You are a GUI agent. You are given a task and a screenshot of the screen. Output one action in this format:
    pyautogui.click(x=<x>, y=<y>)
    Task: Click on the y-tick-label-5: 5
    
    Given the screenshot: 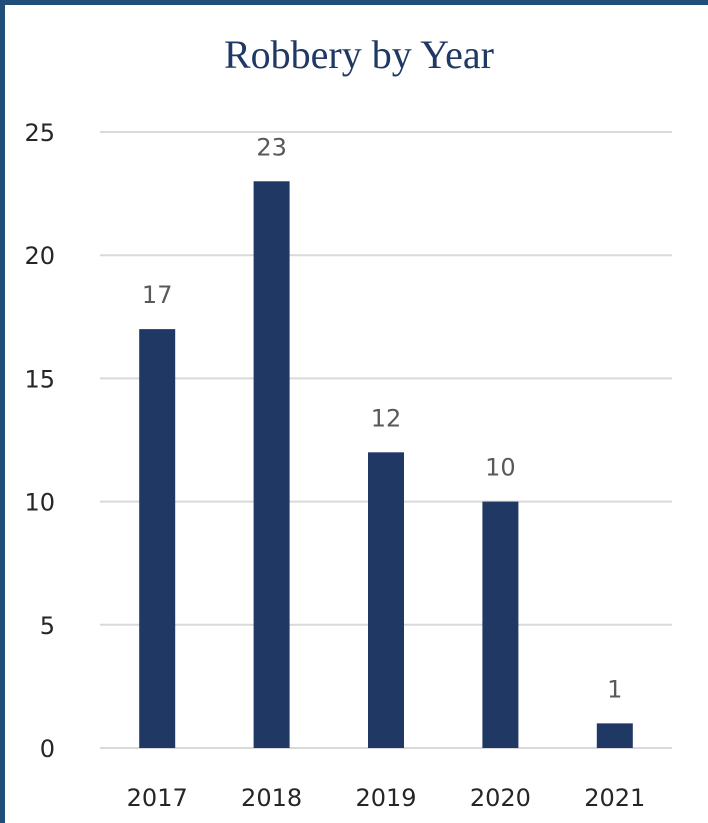 What is the action you would take?
    pyautogui.click(x=47, y=626)
    